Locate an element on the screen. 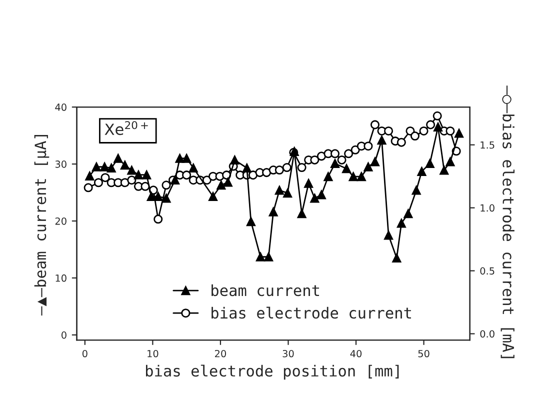 The image size is (537, 401). x-axis-title: bias electrode position [mm] is located at coordinates (272, 372).